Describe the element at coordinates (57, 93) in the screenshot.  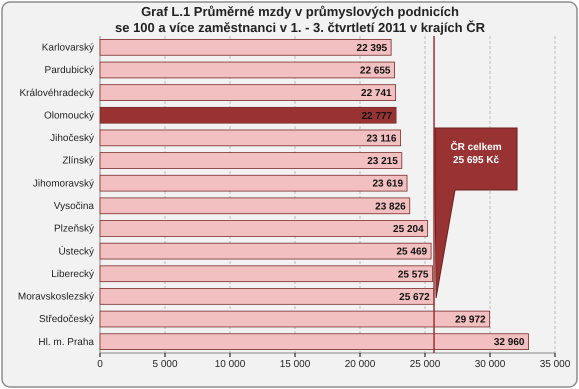
I see `y-tick-label: Královéhradecký` at that location.